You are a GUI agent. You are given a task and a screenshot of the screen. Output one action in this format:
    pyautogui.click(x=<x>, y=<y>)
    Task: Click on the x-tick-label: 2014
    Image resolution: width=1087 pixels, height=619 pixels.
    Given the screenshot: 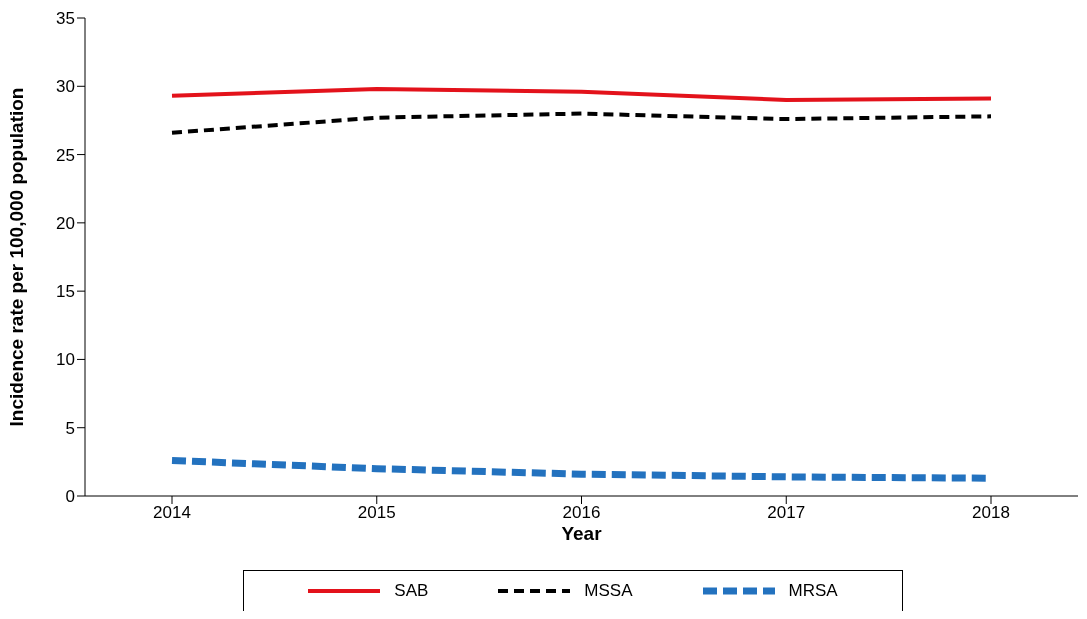 What is the action you would take?
    pyautogui.click(x=172, y=513)
    